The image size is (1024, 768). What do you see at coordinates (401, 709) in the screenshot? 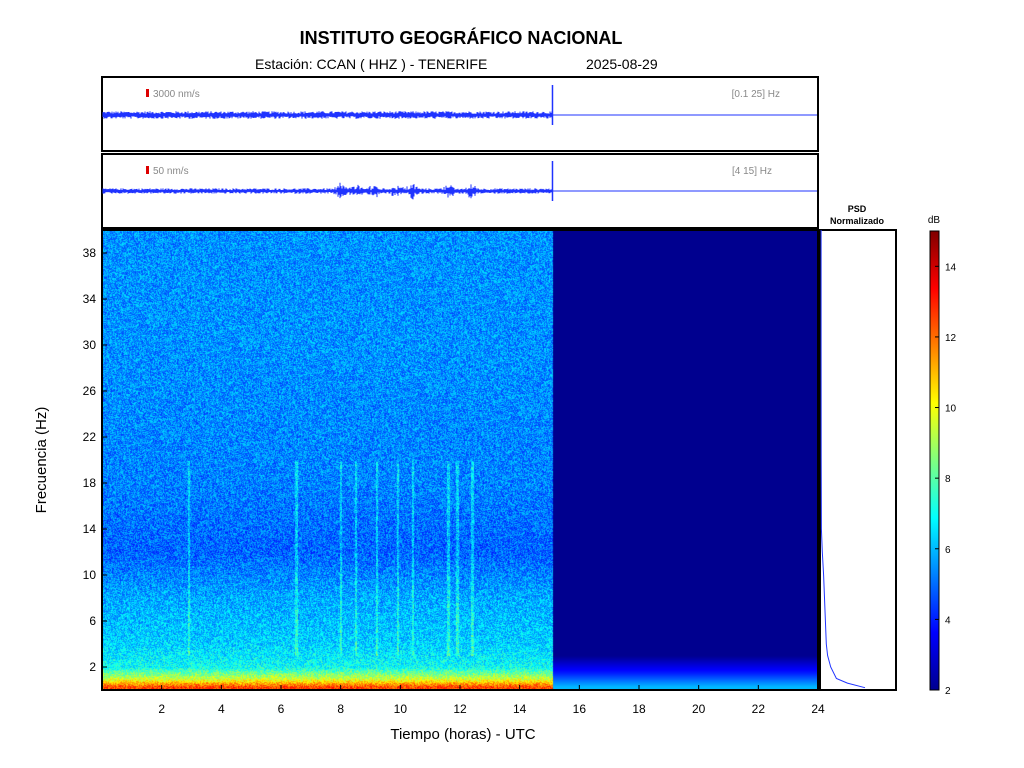
I see `x-tick-label: 10` at bounding box center [401, 709].